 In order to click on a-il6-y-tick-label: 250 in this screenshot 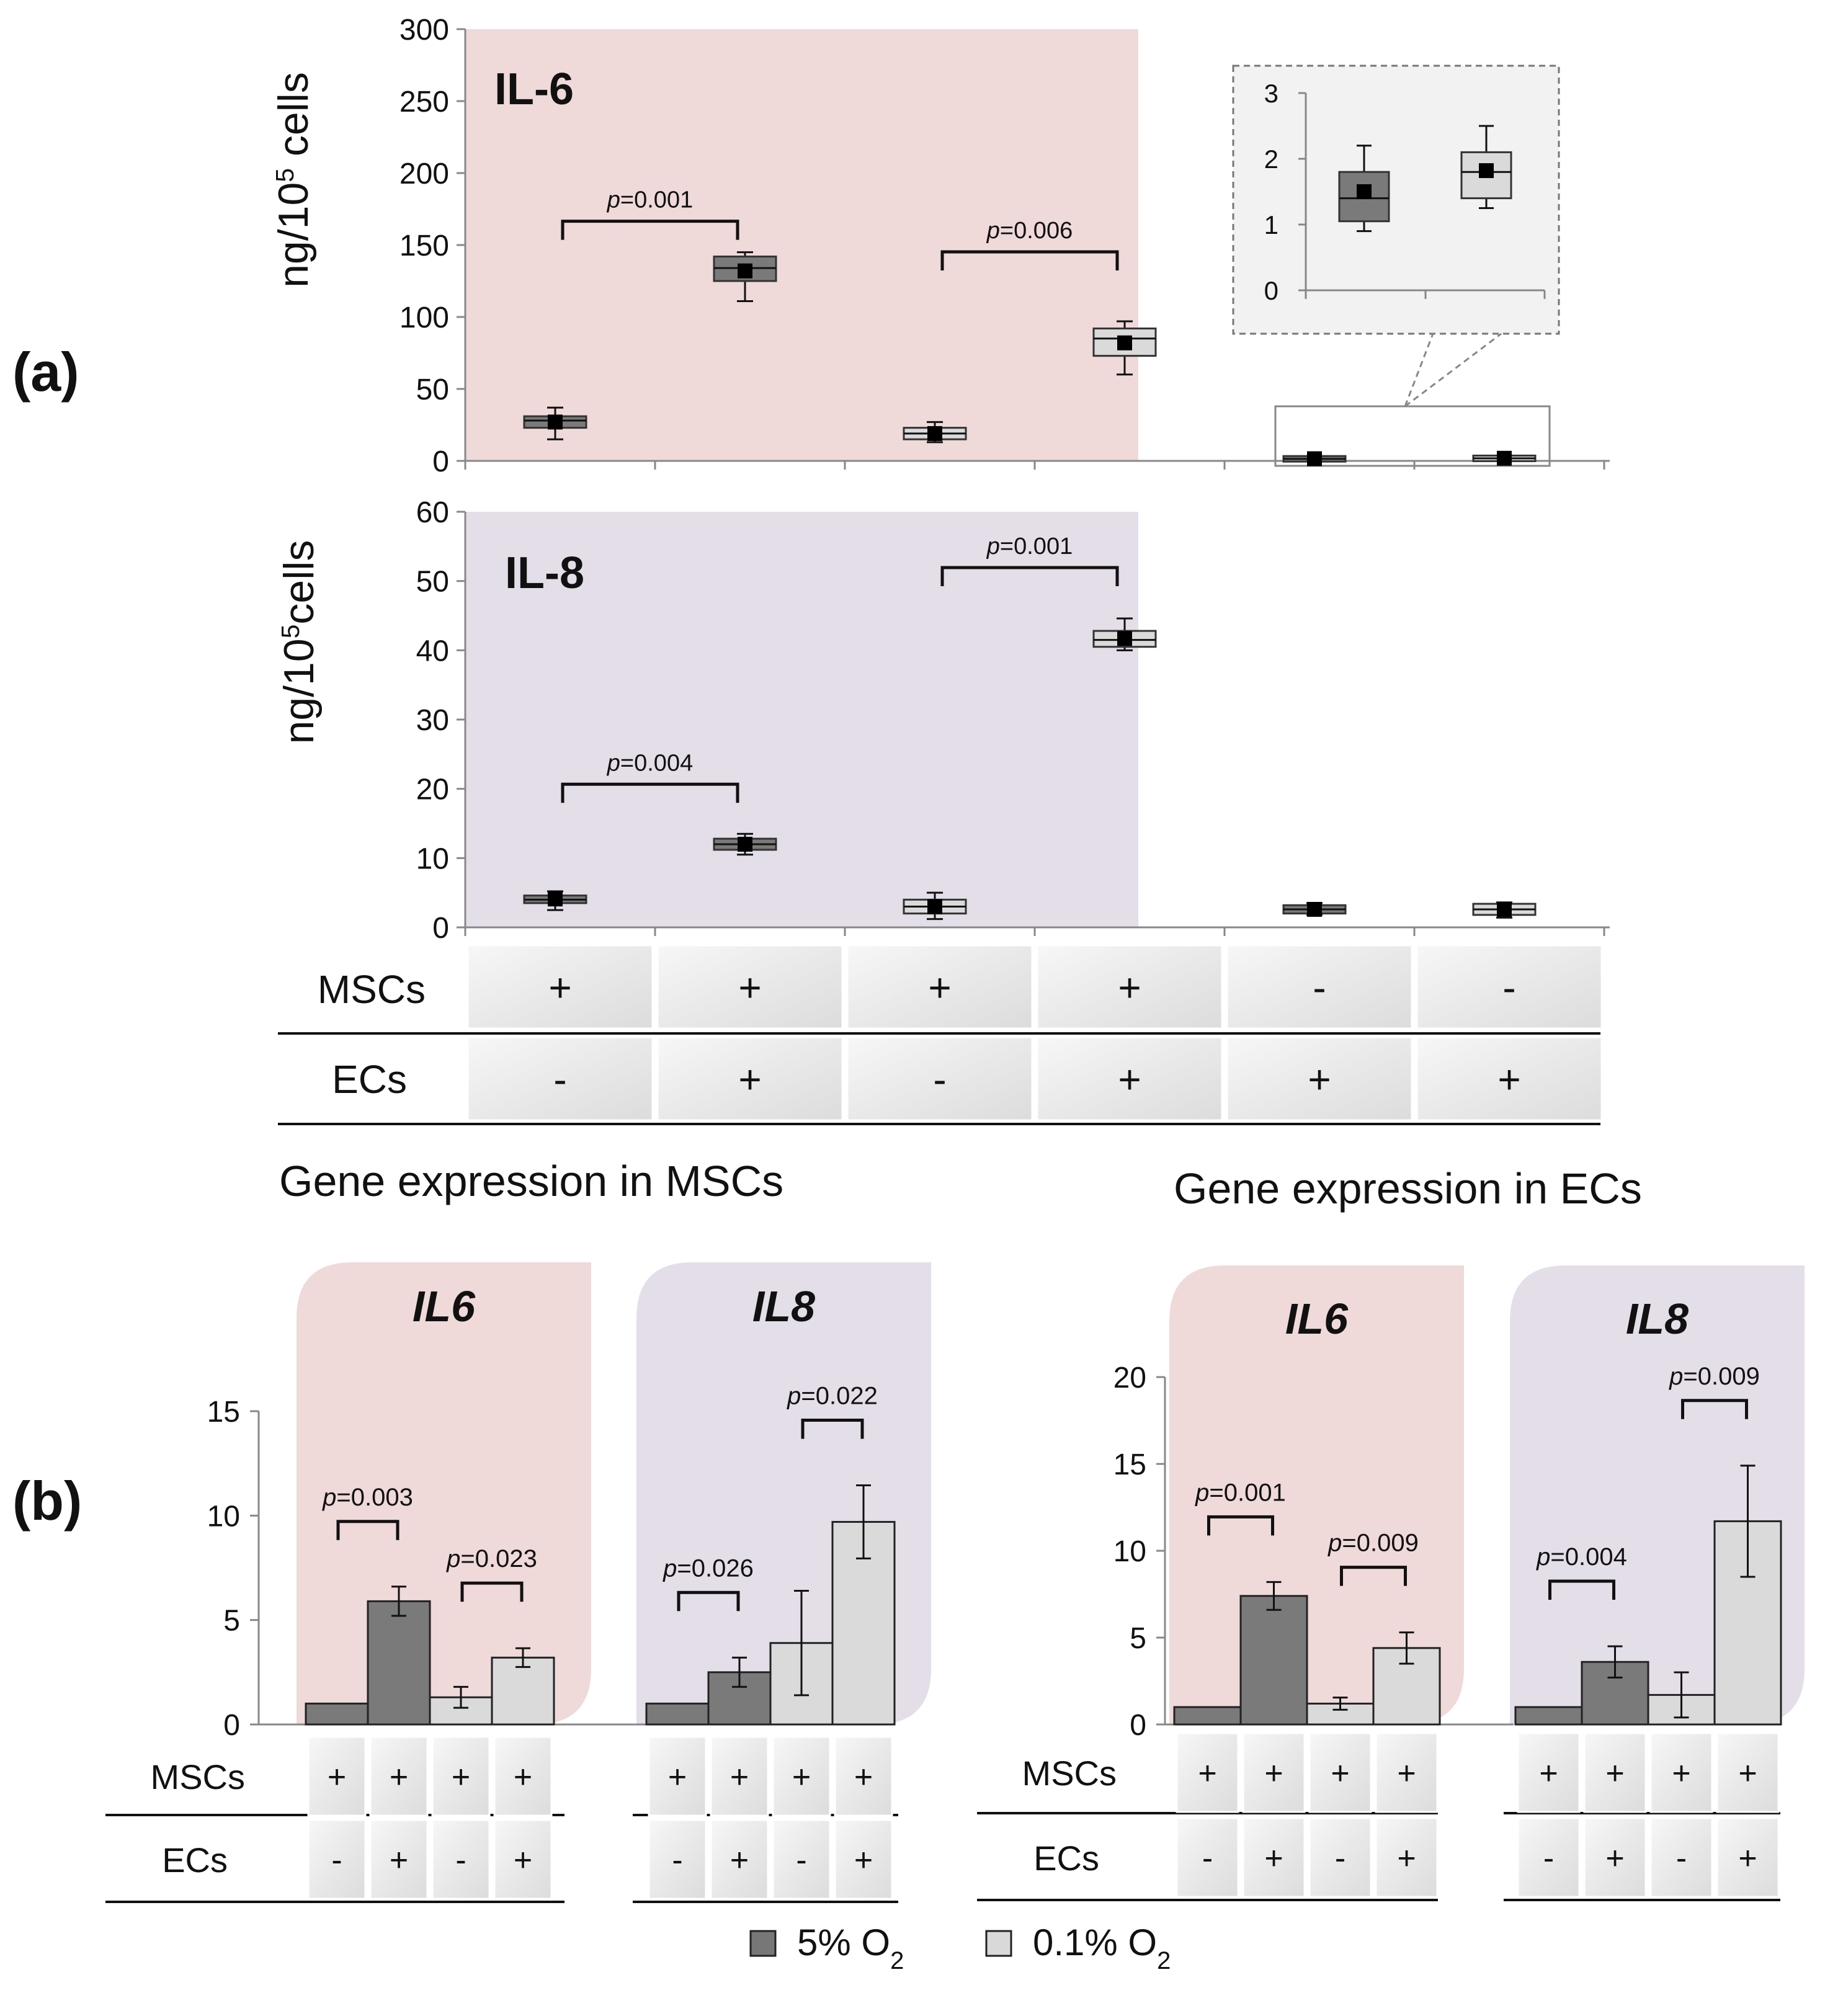, I will do `click(424, 102)`.